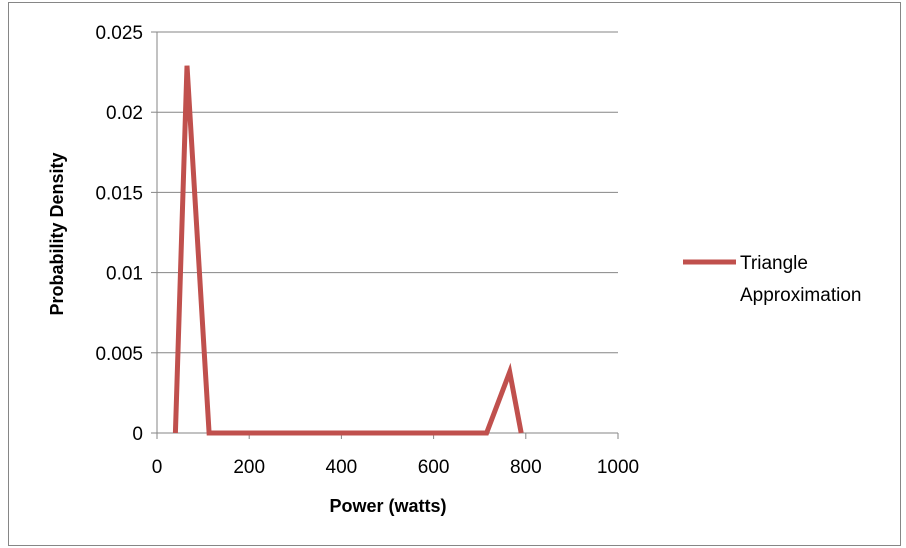  I want to click on legend-label-line1: Triangle, so click(774, 263).